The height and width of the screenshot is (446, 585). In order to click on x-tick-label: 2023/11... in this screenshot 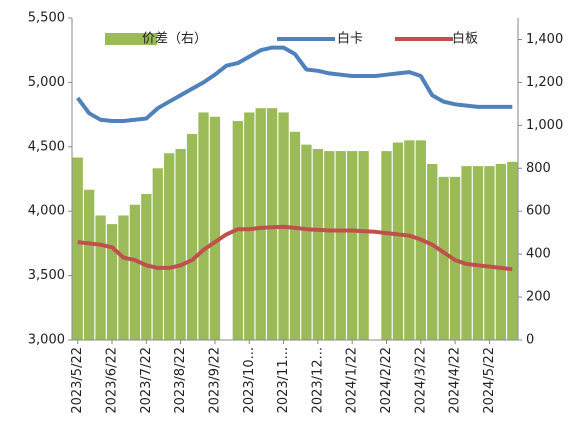, I will do `click(283, 380)`.